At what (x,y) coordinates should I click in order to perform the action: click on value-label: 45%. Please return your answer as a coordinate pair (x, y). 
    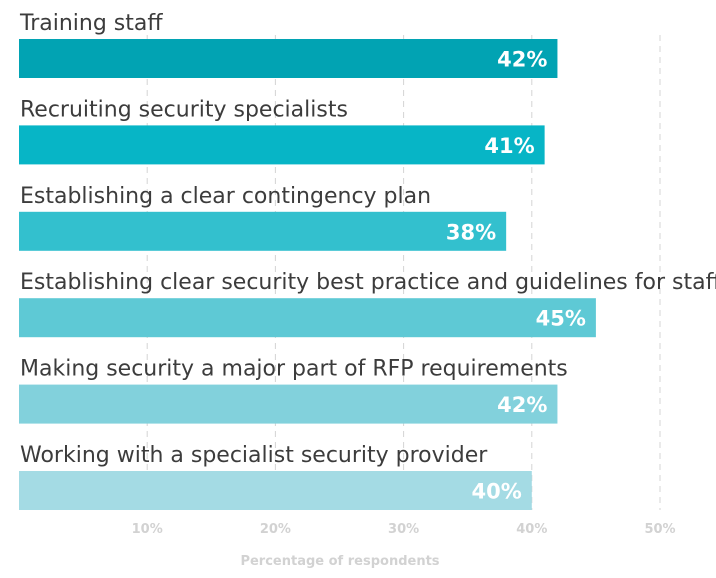
    Looking at the image, I should click on (561, 319).